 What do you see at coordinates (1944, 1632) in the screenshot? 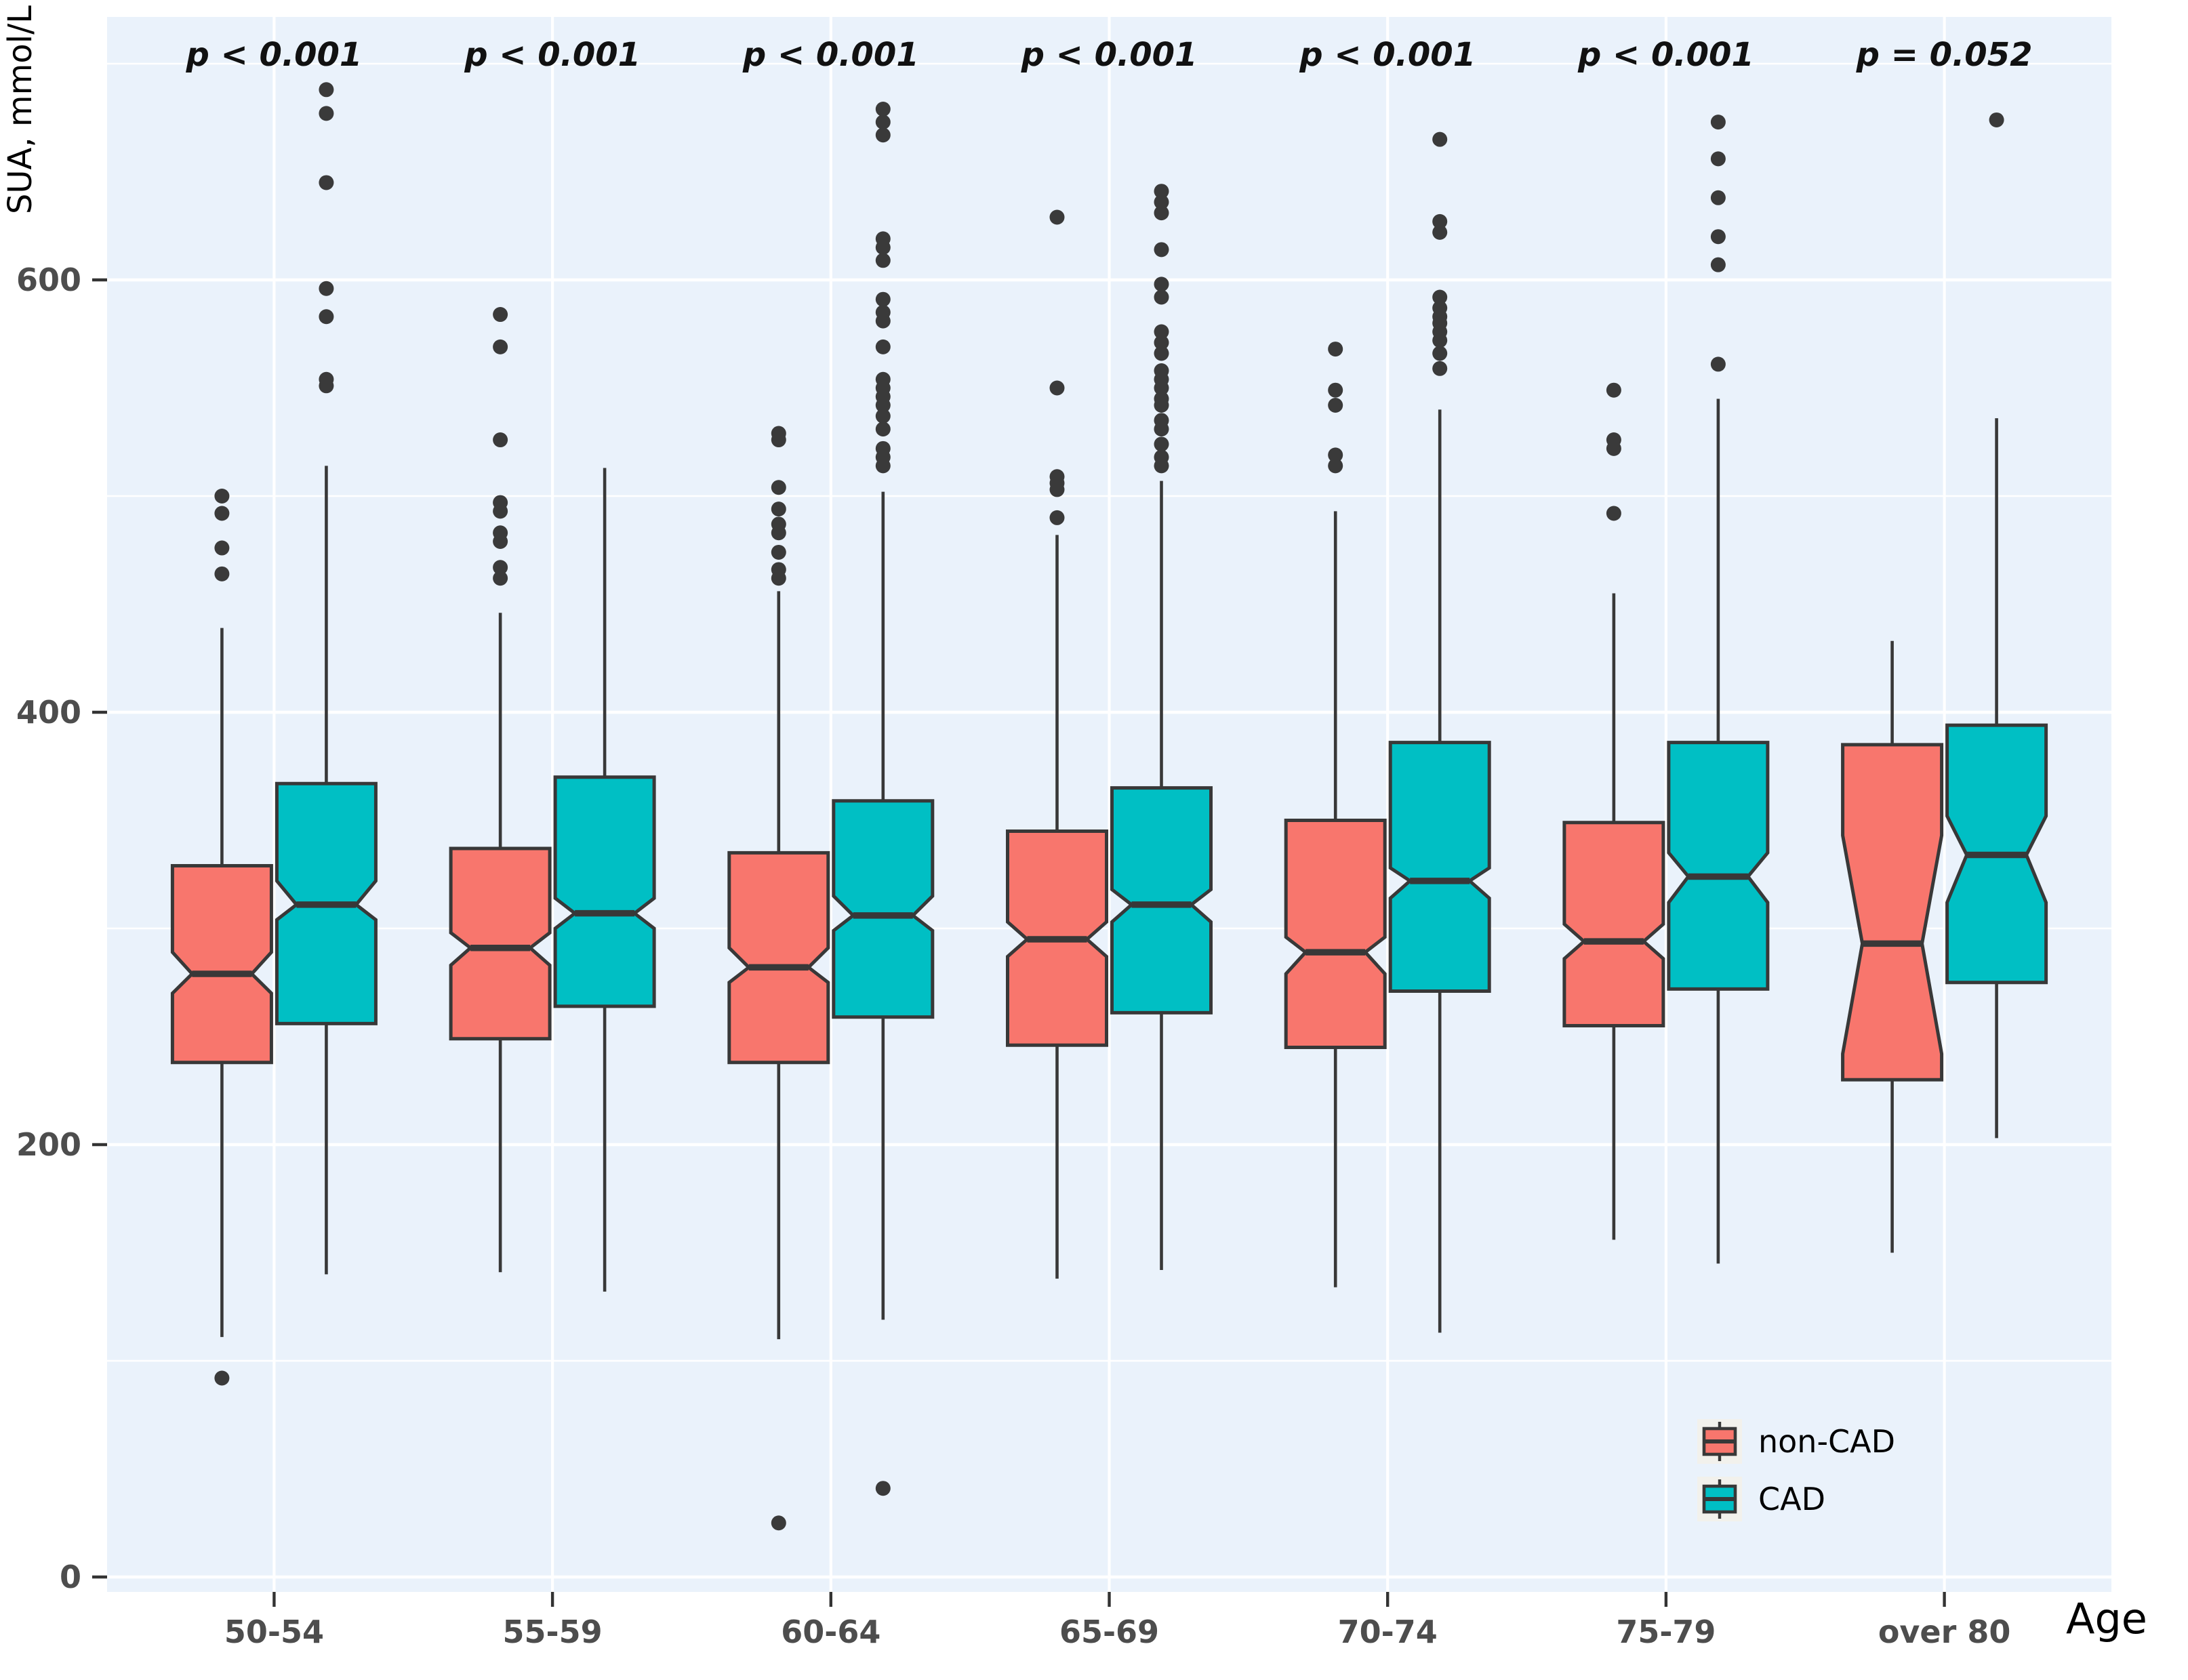
I see `x-tick-label-over 80: over 80` at bounding box center [1944, 1632].